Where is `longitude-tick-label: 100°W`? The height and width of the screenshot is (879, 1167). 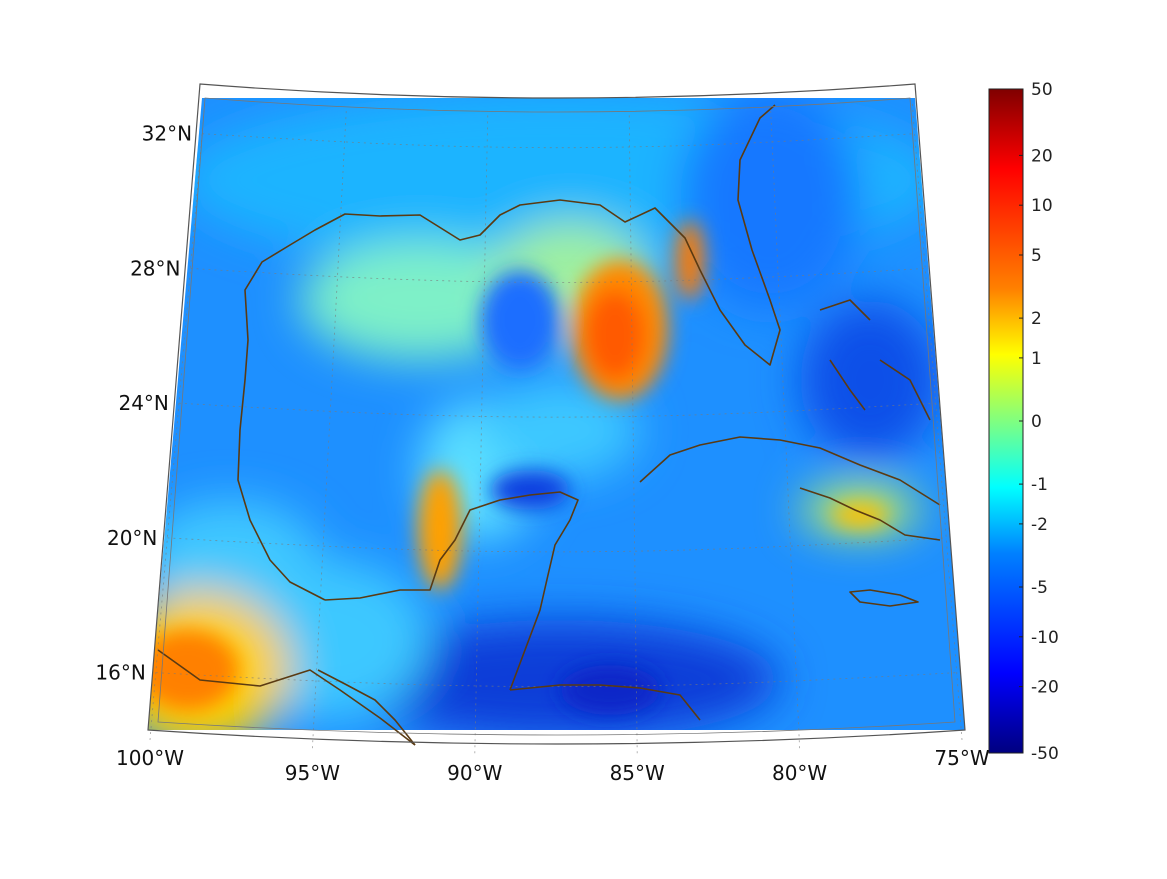 longitude-tick-label: 100°W is located at coordinates (150, 758).